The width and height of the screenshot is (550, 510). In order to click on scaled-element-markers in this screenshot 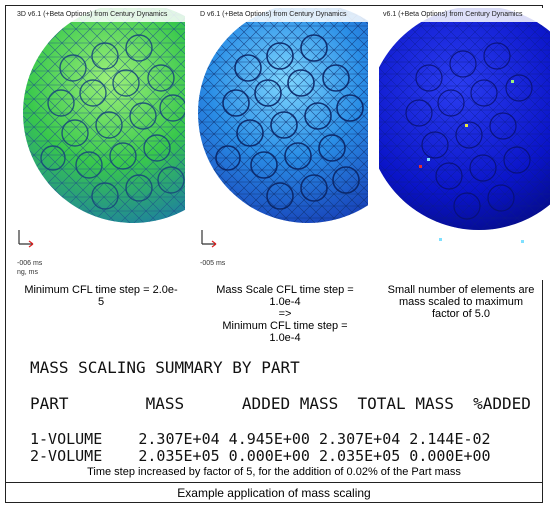, I will do `click(471, 161)`.